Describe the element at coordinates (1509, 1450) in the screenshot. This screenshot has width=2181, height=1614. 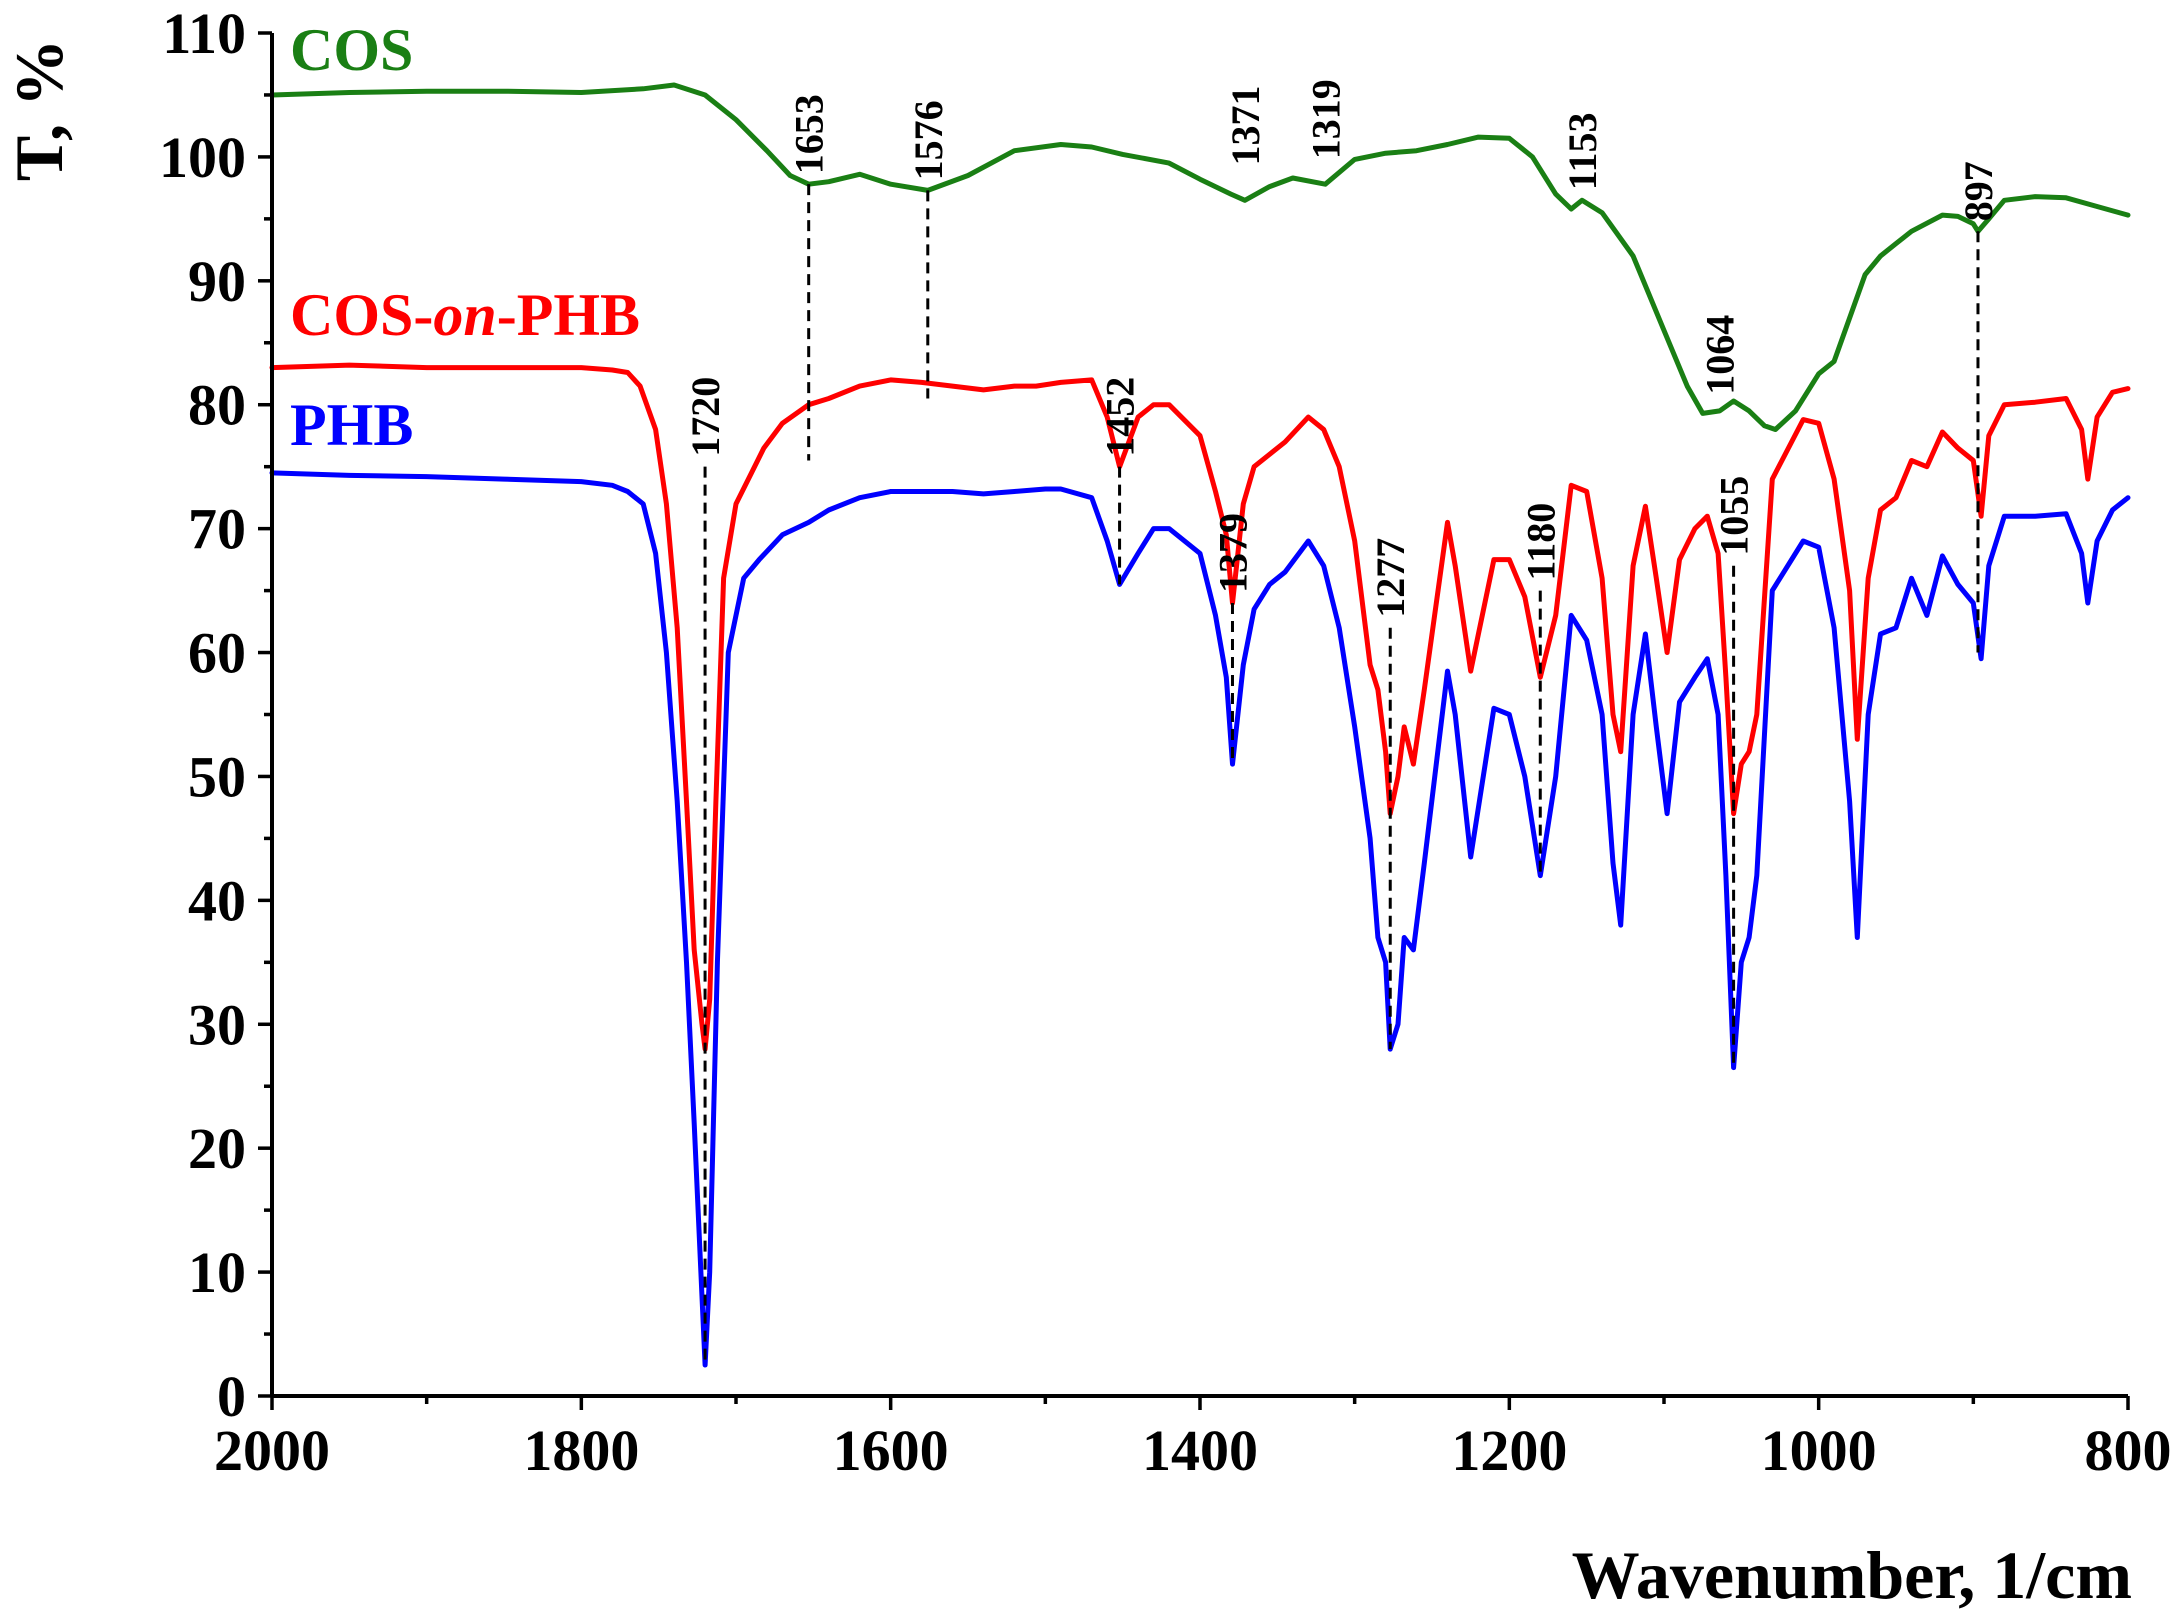
I see `x-tick-label-1200: 1200` at that location.